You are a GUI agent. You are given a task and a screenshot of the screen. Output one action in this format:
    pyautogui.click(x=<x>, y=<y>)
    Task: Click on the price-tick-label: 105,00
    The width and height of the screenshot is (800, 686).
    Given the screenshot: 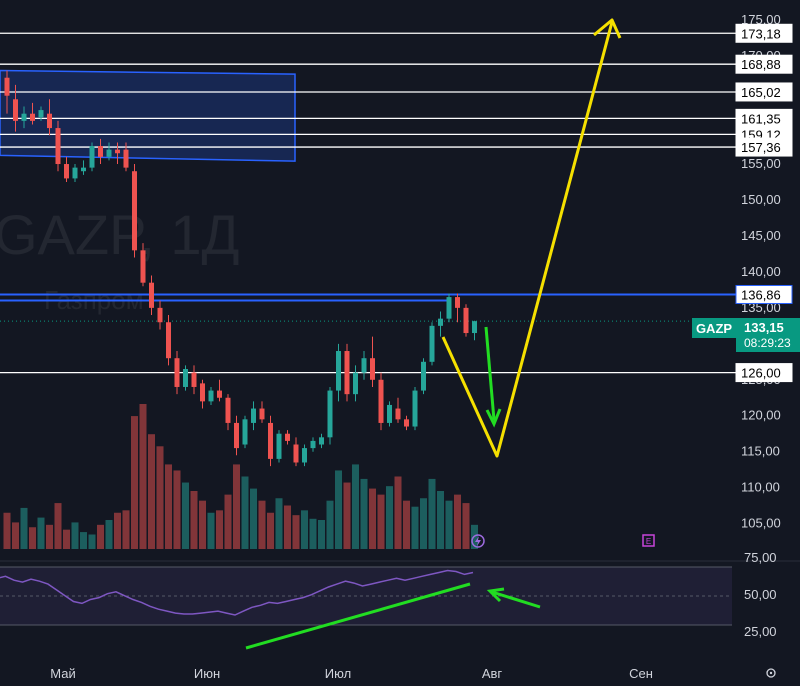 What is the action you would take?
    pyautogui.click(x=761, y=523)
    